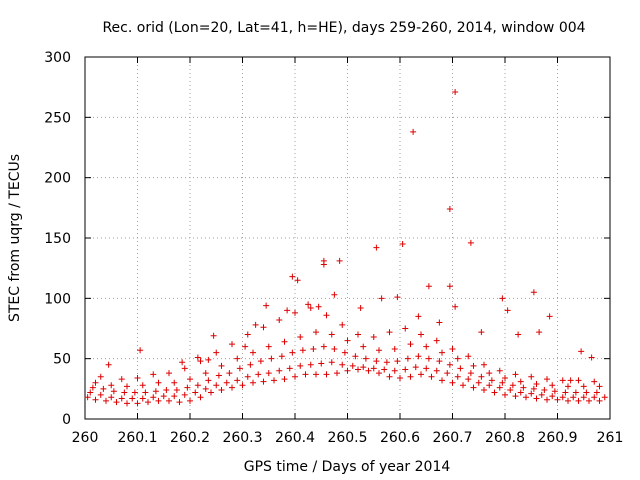  What do you see at coordinates (347, 438) in the screenshot?
I see `x-tick-label: 260.5` at bounding box center [347, 438].